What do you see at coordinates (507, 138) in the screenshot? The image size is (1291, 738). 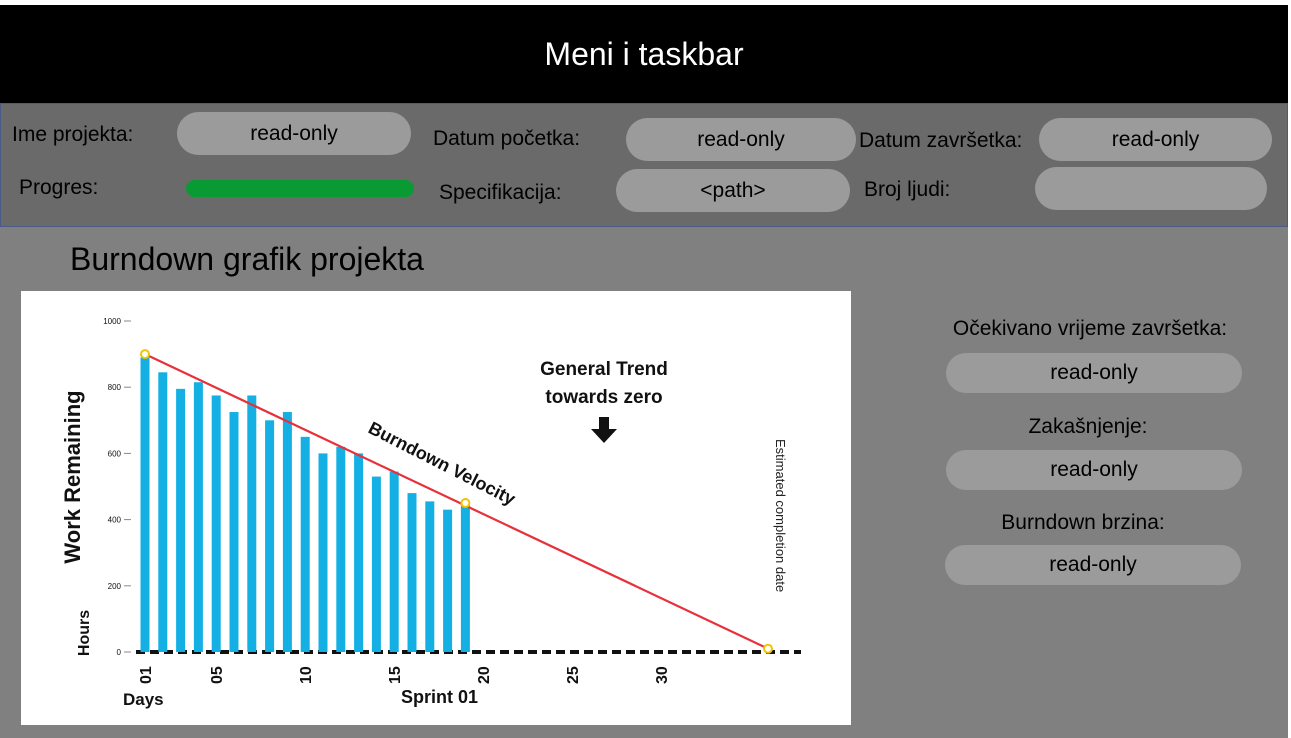 I see `start-date-label: Datum početka:` at bounding box center [507, 138].